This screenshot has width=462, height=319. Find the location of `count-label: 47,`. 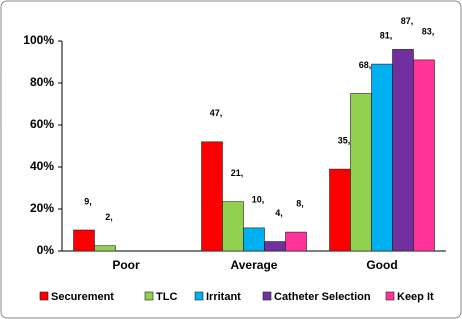

count-label: 47, is located at coordinates (216, 113).